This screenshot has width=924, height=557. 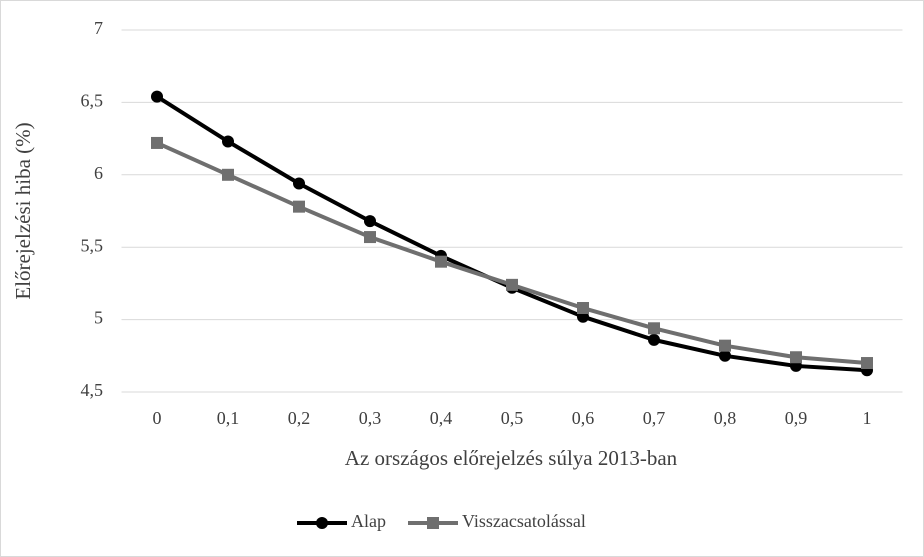 I want to click on x-axis-title: Az országos előrejelzés súlya 2013-ban, so click(x=511, y=458).